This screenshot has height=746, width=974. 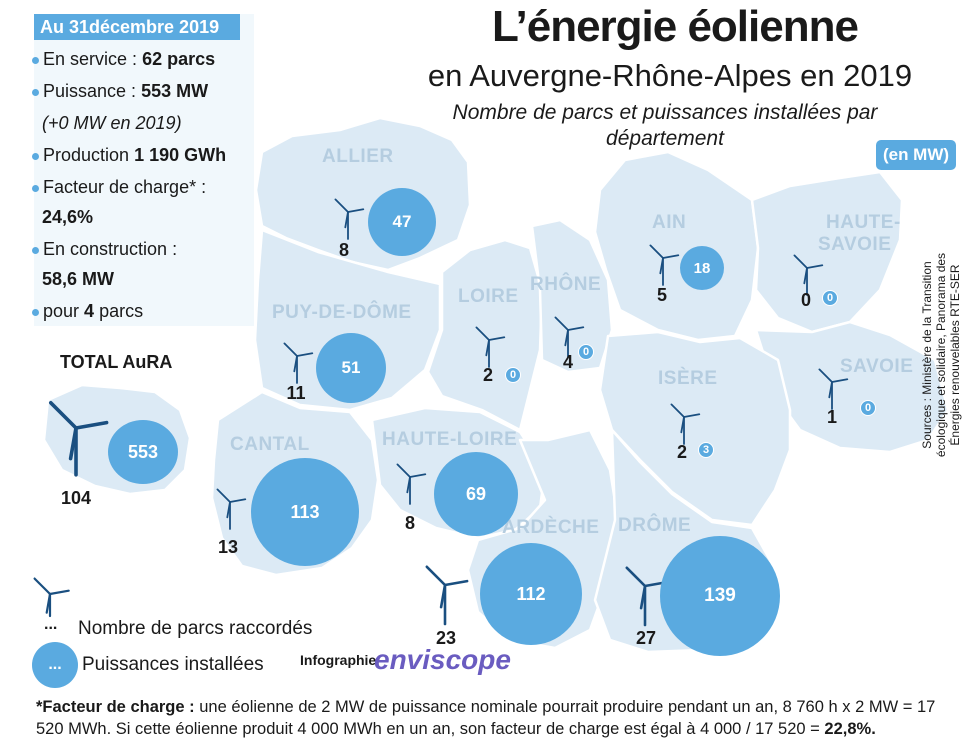 What do you see at coordinates (173, 664) in the screenshot?
I see `legend-power-label: Puissances installées` at bounding box center [173, 664].